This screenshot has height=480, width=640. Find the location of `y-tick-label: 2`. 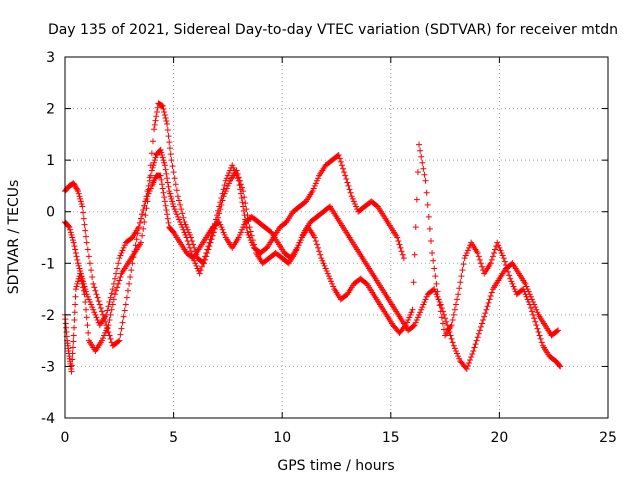

y-tick-label: 2 is located at coordinates (50, 110).